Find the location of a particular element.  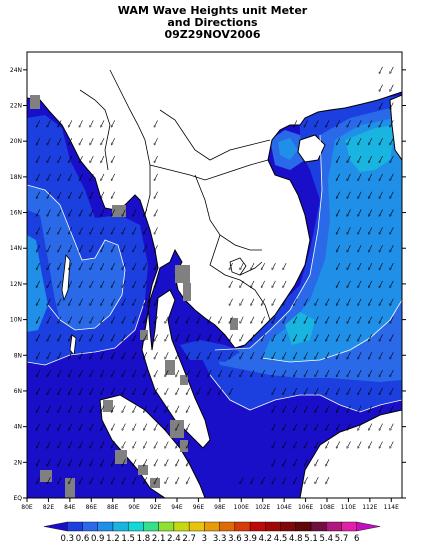

lat-tick-label: 12N is located at coordinates (16, 284).